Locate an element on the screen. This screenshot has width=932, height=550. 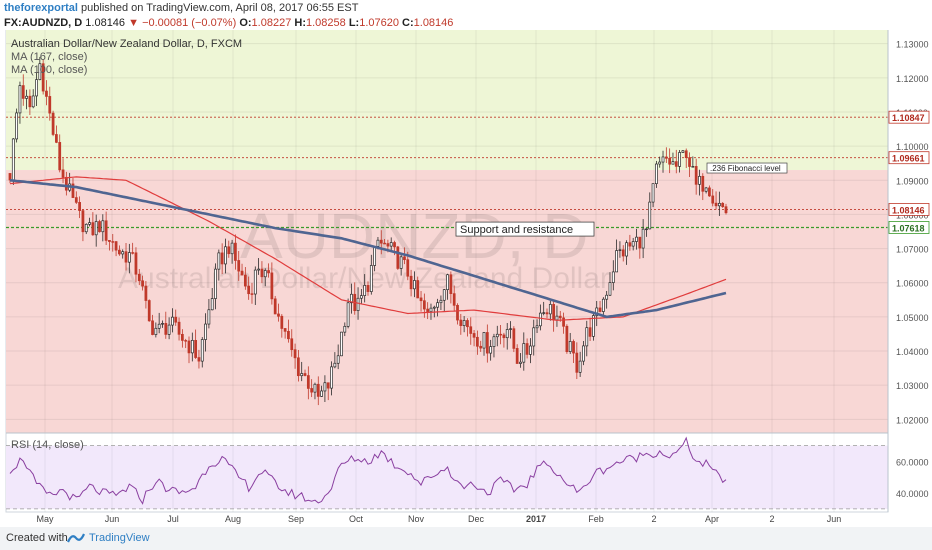
price-tick-label: 1.03000 is located at coordinates (912, 386).